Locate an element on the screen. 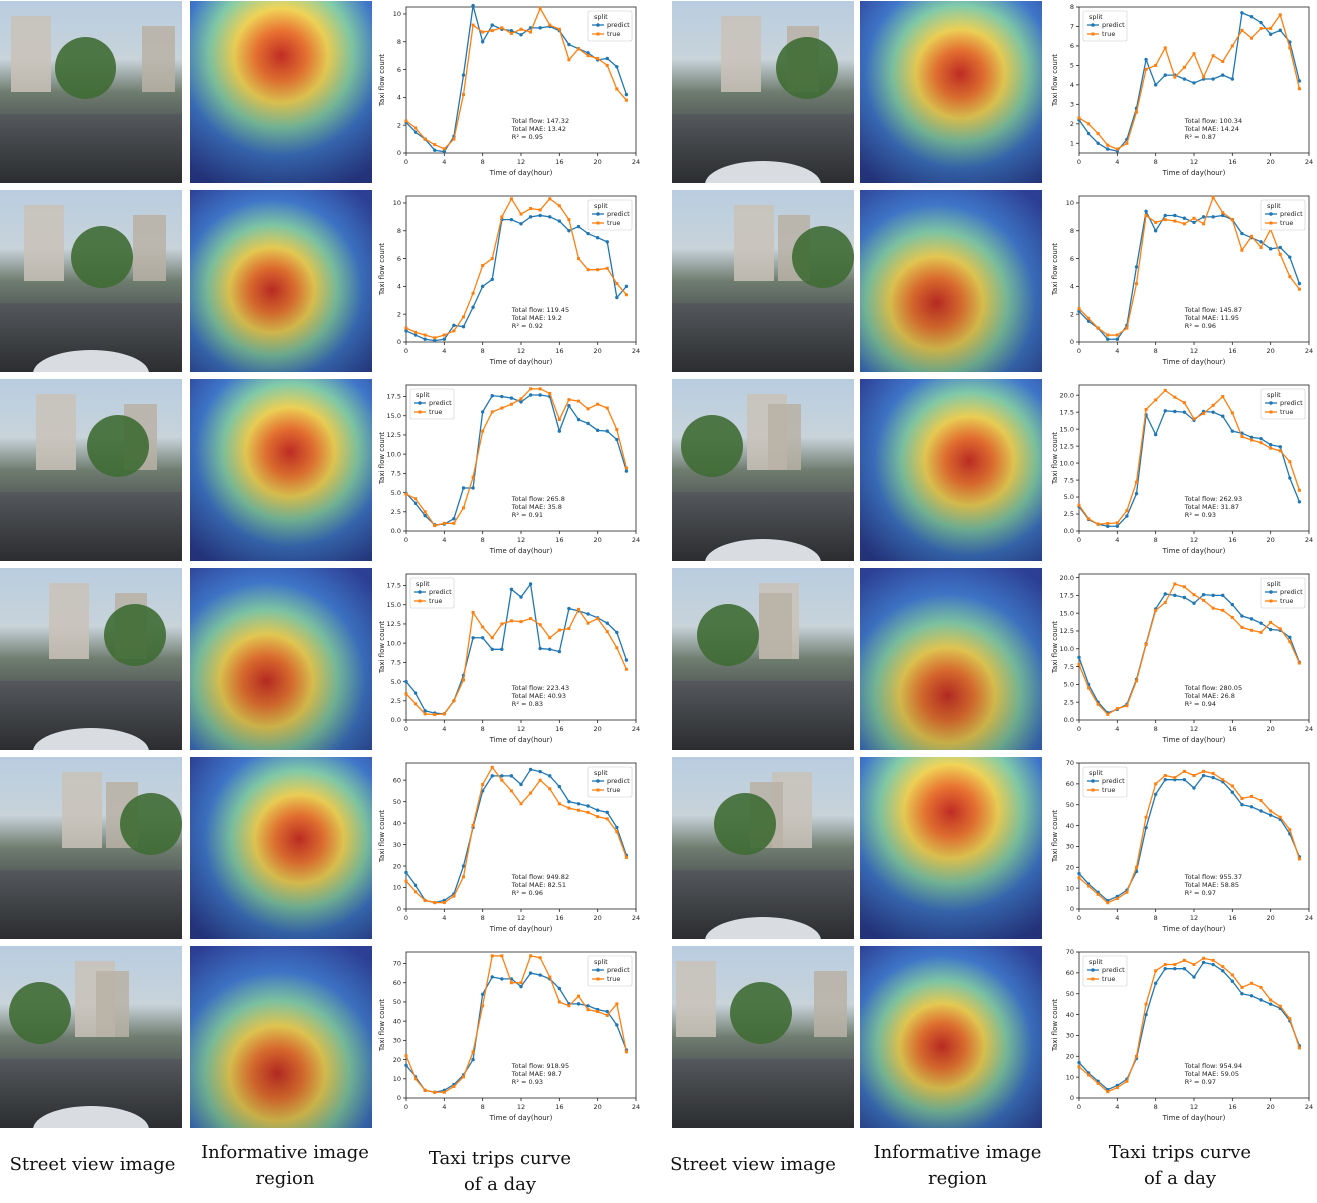 Image resolution: width=1317 pixels, height=1203 pixels. caption-line: of a day is located at coordinates (500, 1184).